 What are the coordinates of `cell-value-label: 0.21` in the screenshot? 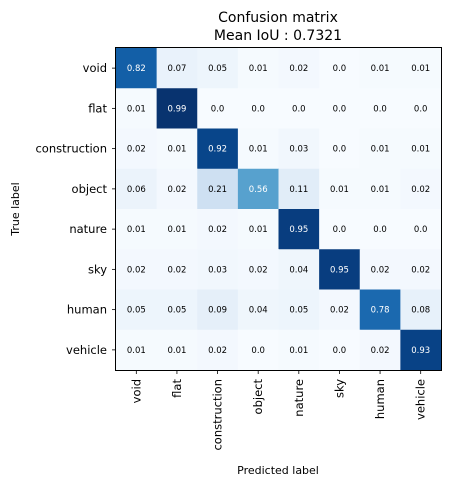 It's located at (217, 190).